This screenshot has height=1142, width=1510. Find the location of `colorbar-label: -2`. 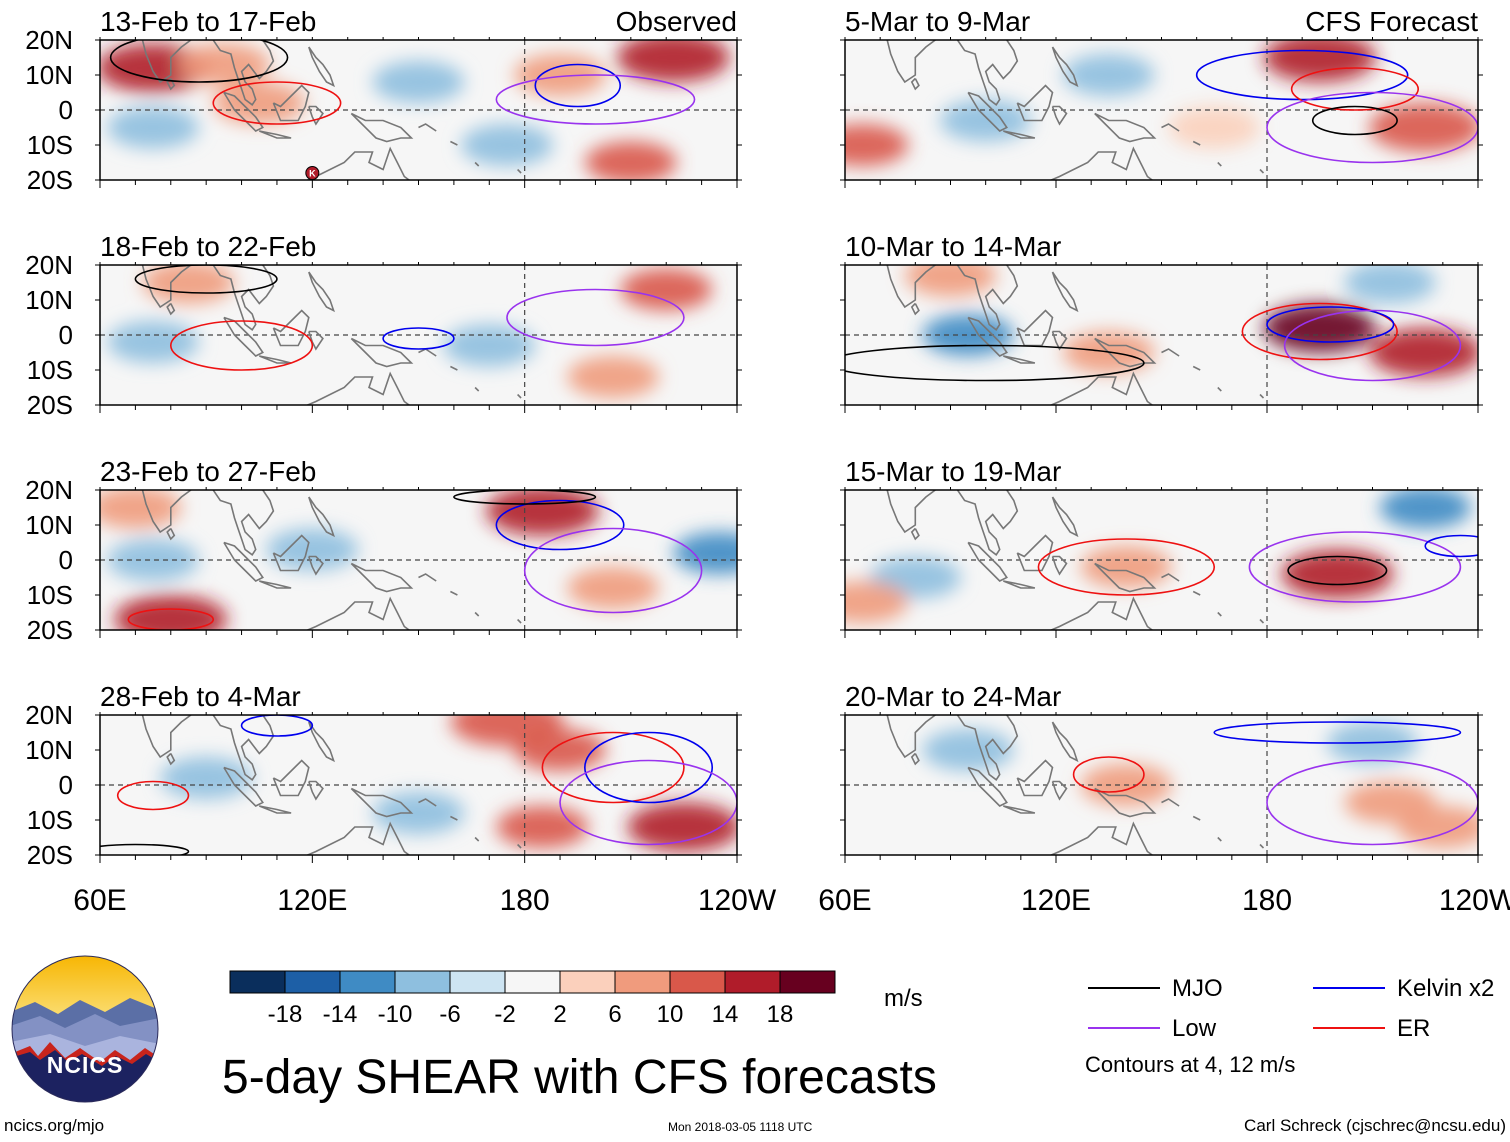

colorbar-label: -2 is located at coordinates (504, 1014).